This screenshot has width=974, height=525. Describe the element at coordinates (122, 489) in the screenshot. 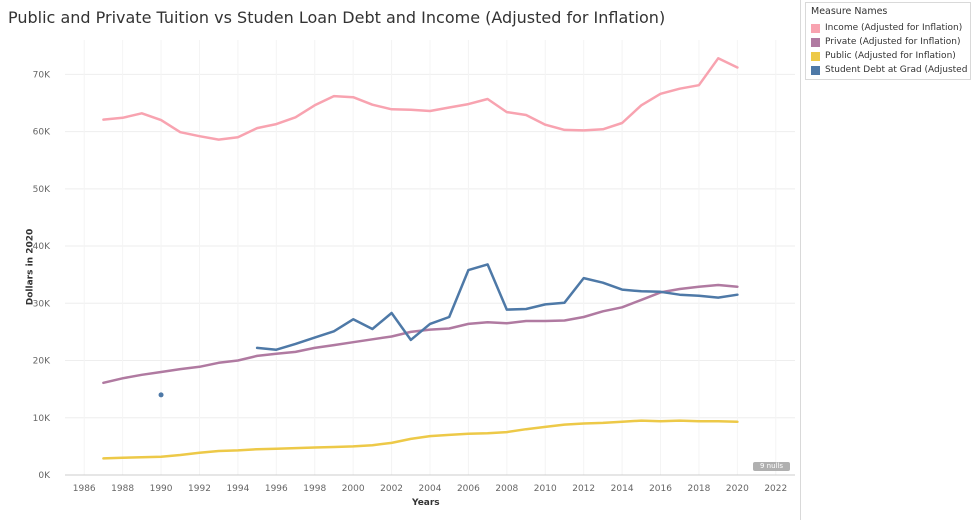

I see `x-tick-label: 1988` at that location.